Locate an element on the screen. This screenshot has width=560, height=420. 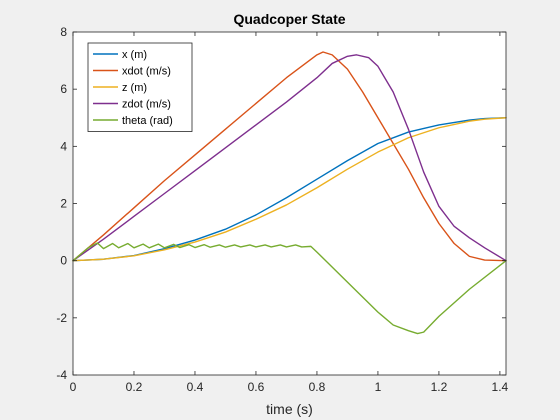
legend-entry-2: z (m) is located at coordinates (134, 88).